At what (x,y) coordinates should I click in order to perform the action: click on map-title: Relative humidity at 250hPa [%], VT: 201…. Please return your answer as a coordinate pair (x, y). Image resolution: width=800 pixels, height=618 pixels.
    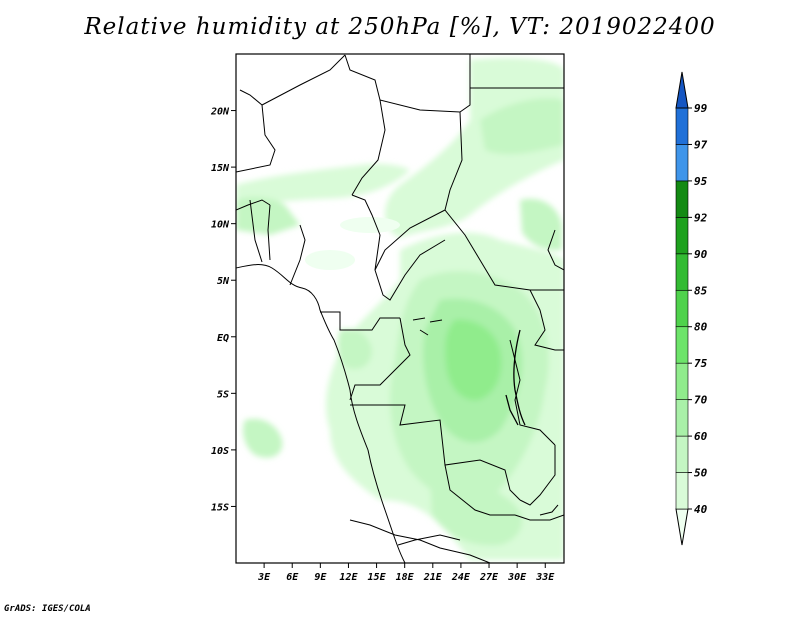
    Looking at the image, I should click on (400, 27).